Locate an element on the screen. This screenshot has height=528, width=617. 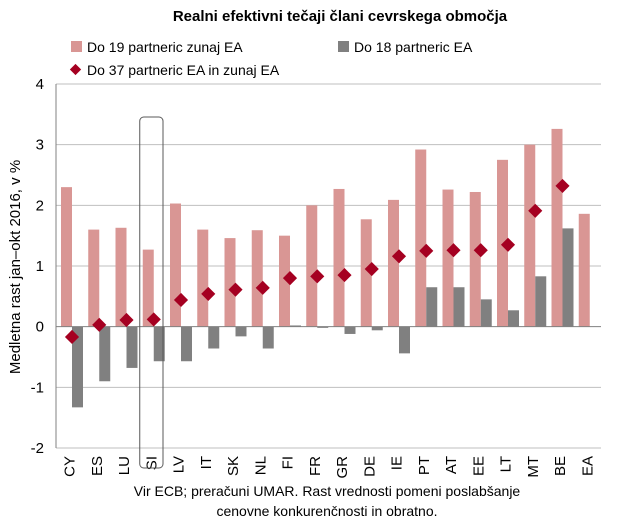
bar-series-2-LV is located at coordinates (186, 344).